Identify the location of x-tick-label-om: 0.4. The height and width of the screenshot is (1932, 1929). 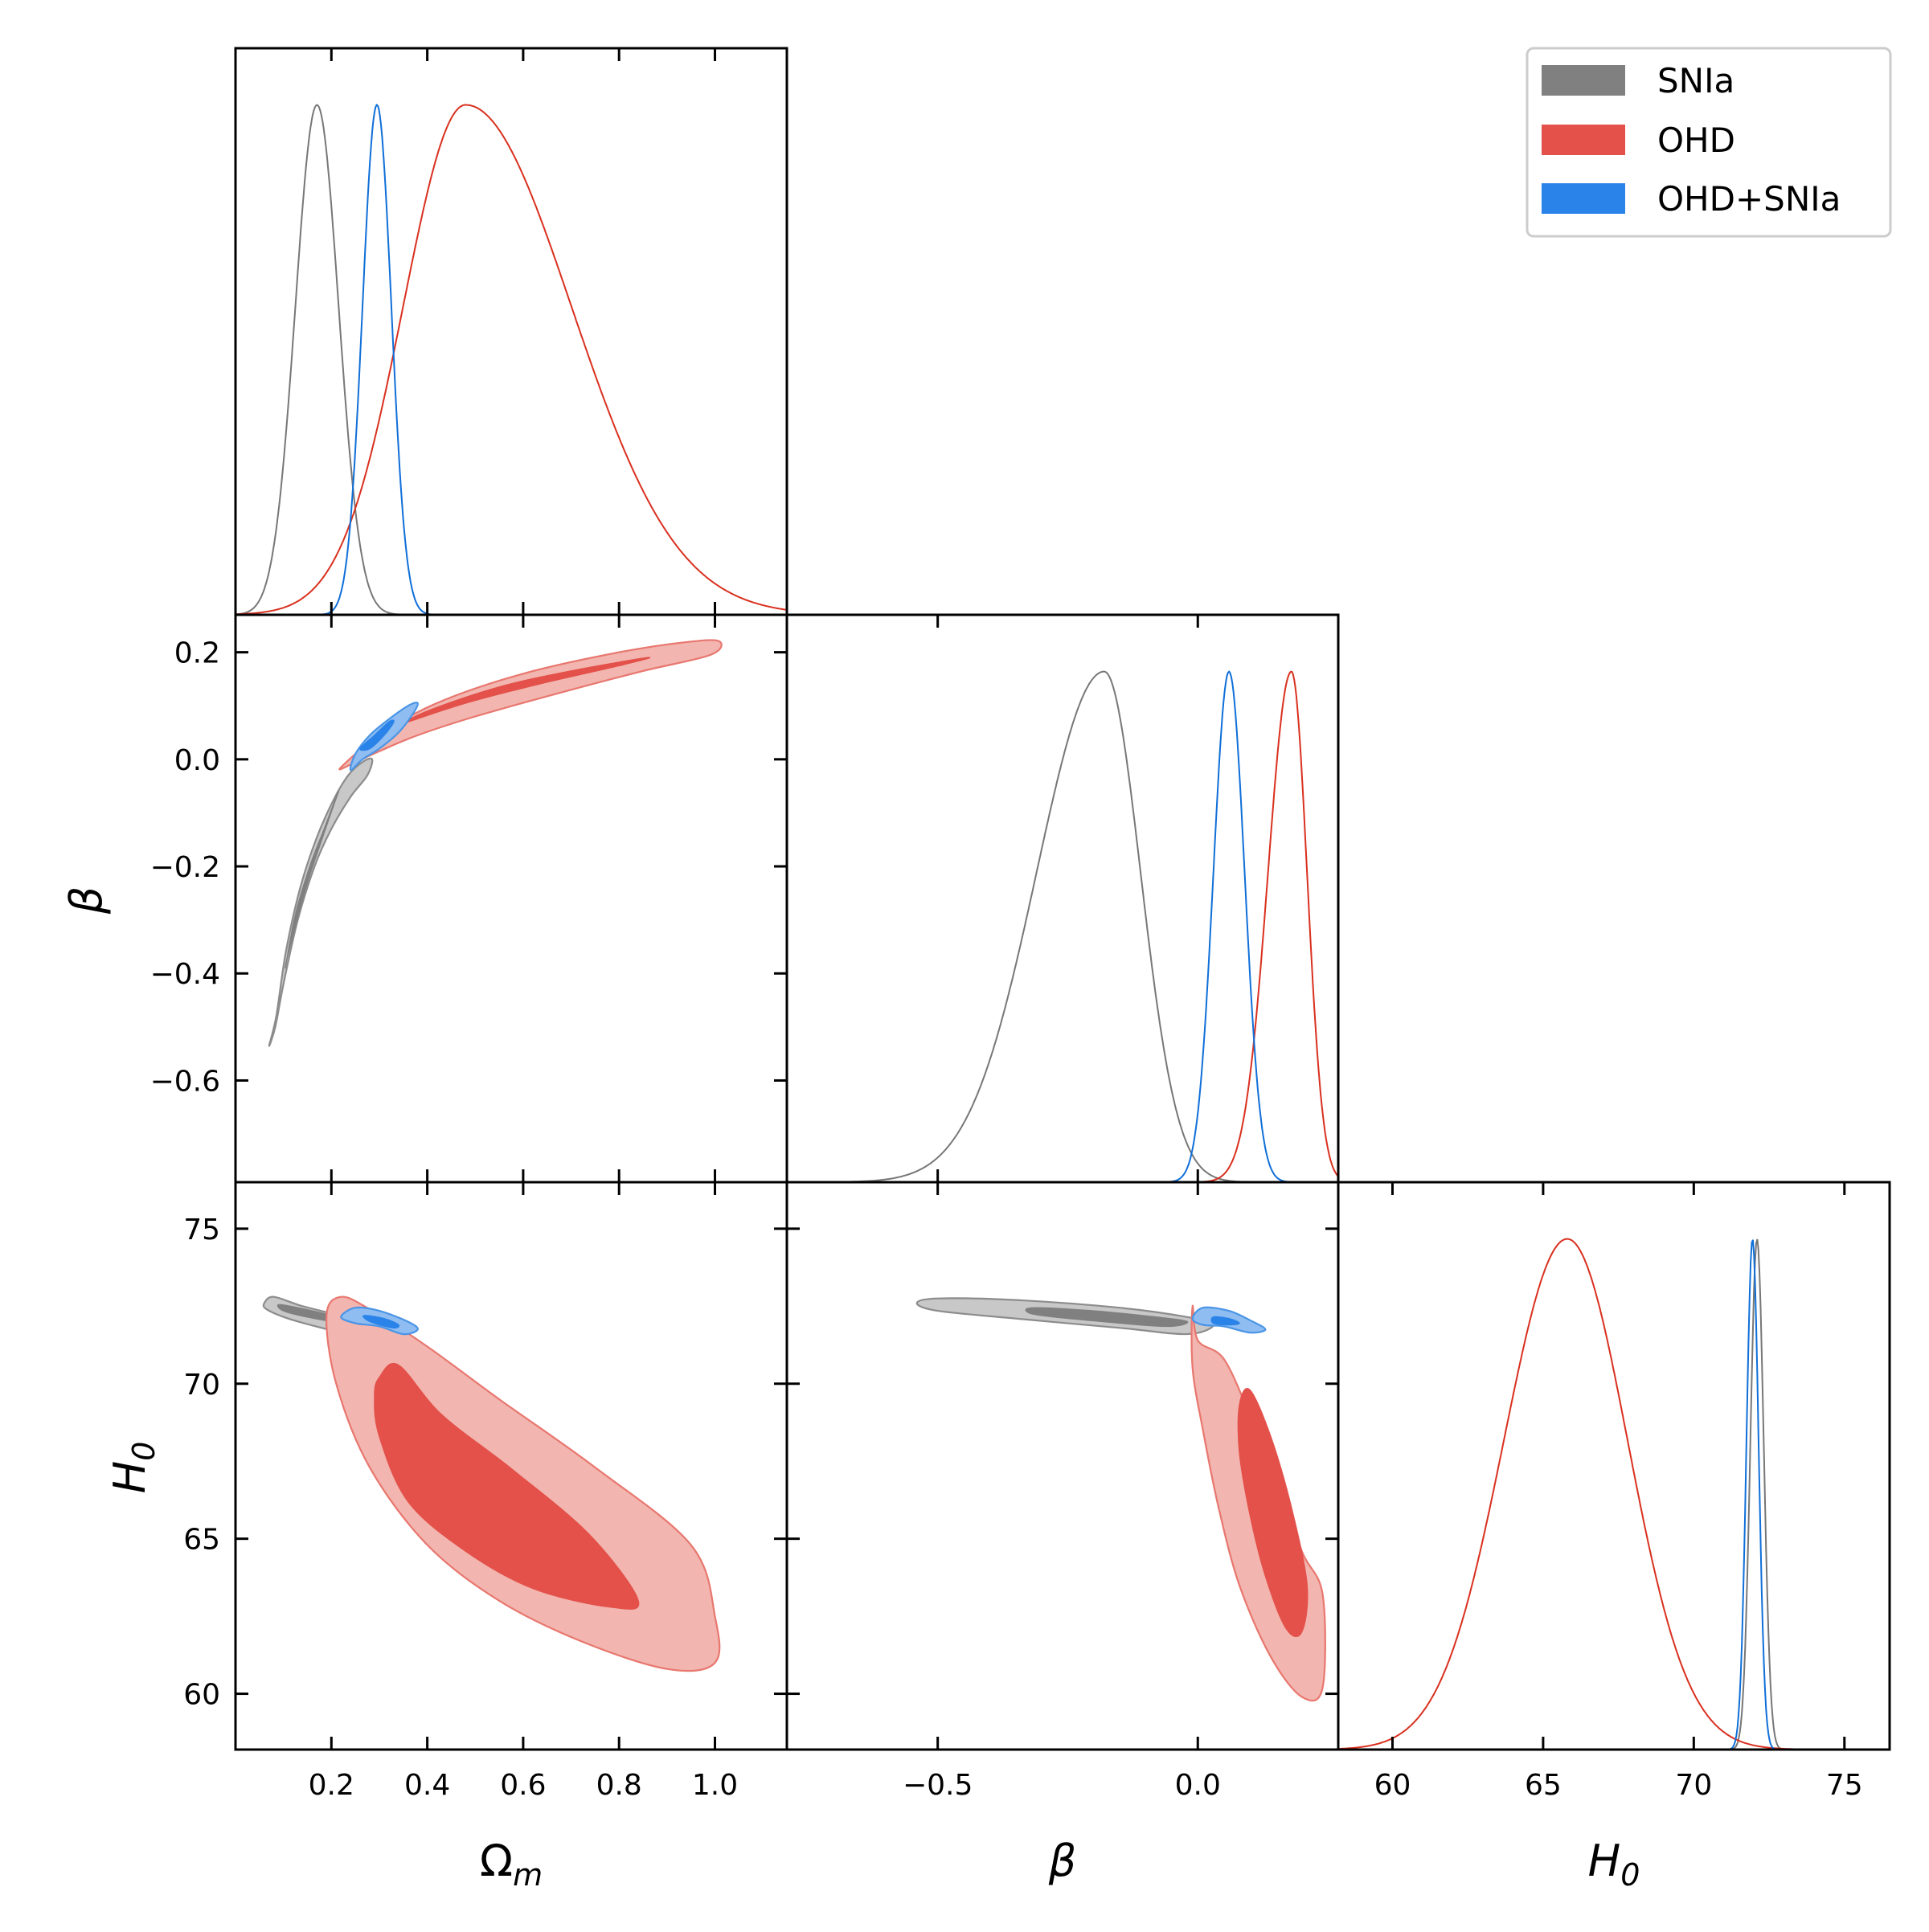
(427, 1785).